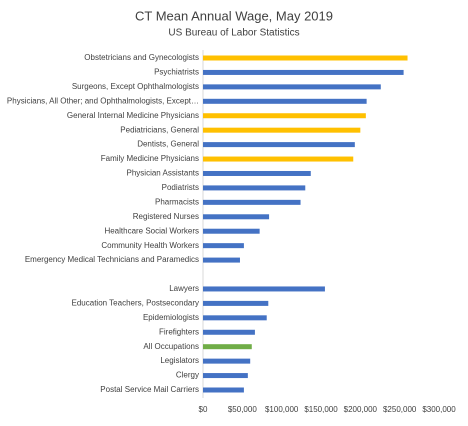 This screenshot has width=468, height=426. Describe the element at coordinates (179, 331) in the screenshot. I see `y-tick-label: Firefighters` at that location.